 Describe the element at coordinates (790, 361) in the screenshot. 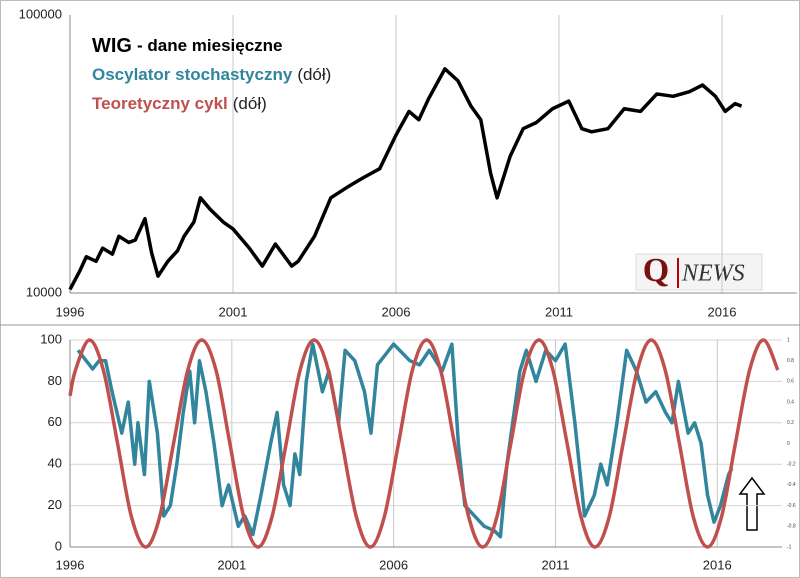

I see `y2-tick-label: 0.8` at that location.